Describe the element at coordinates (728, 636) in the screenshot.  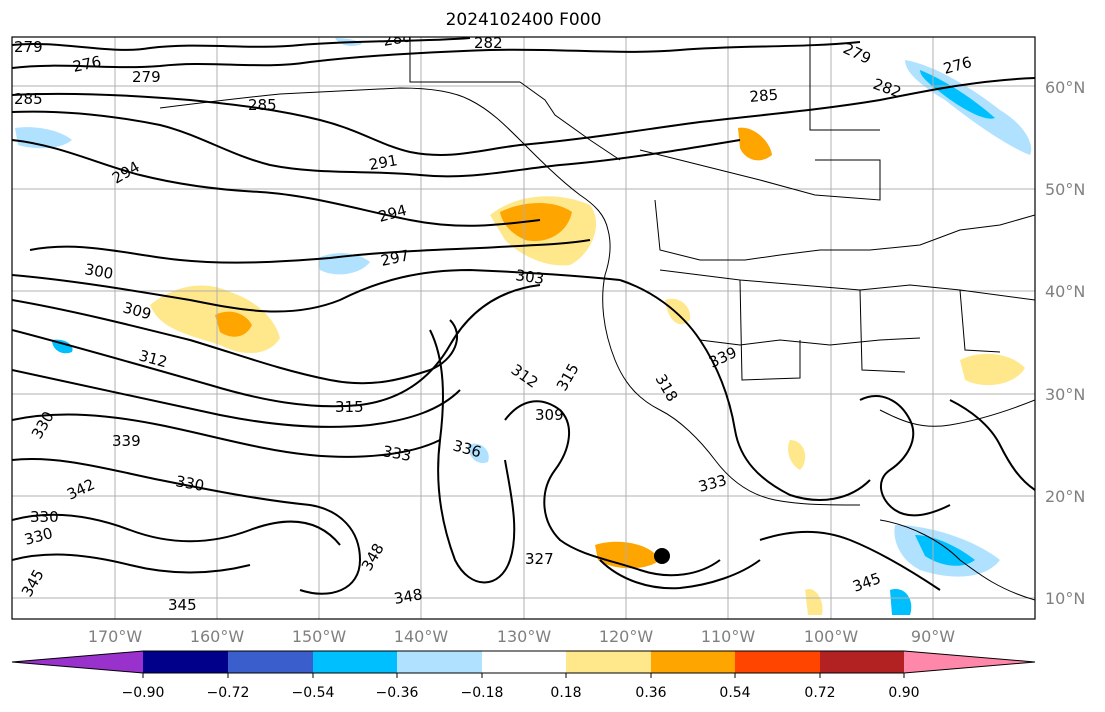
I see `lon-label: 110°W` at that location.